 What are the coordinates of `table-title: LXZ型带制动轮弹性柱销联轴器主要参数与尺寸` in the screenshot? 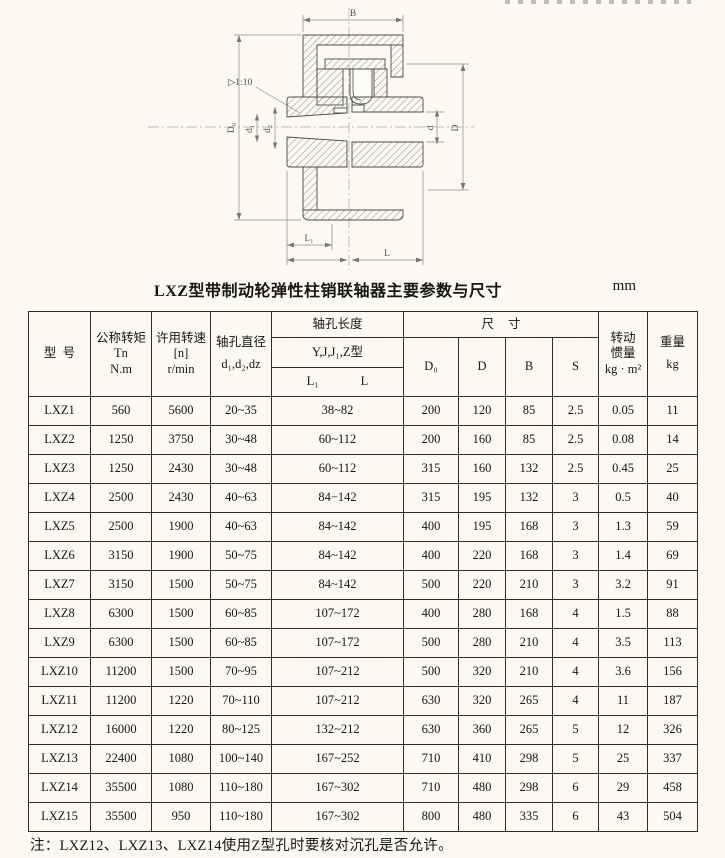 It's located at (328, 291).